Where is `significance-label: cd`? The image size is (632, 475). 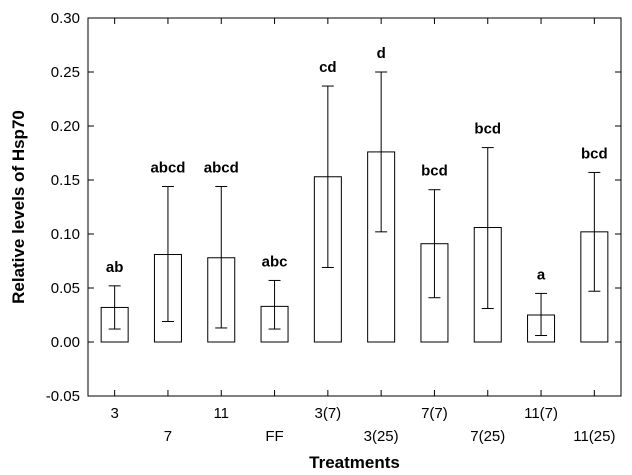 significance-label: cd is located at coordinates (328, 67).